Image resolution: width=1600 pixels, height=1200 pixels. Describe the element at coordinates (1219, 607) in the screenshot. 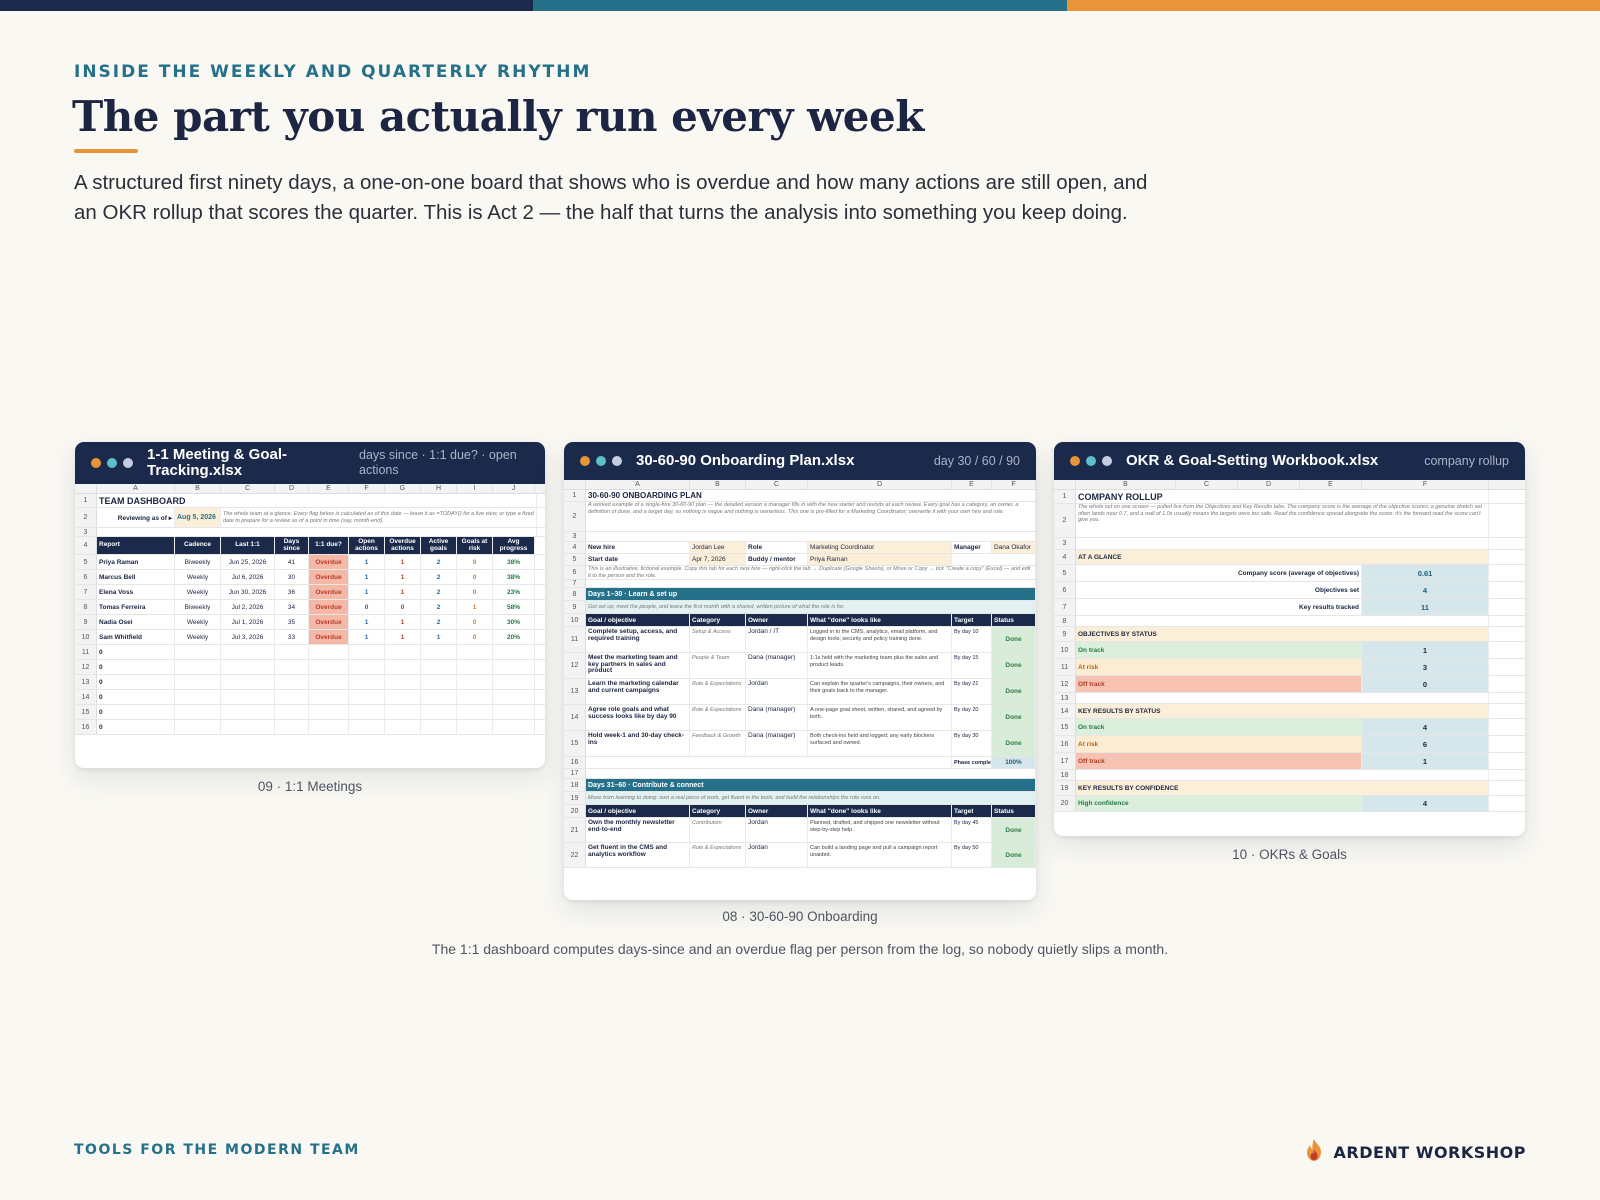

I see `sheet-cell: Key results tracked` at that location.